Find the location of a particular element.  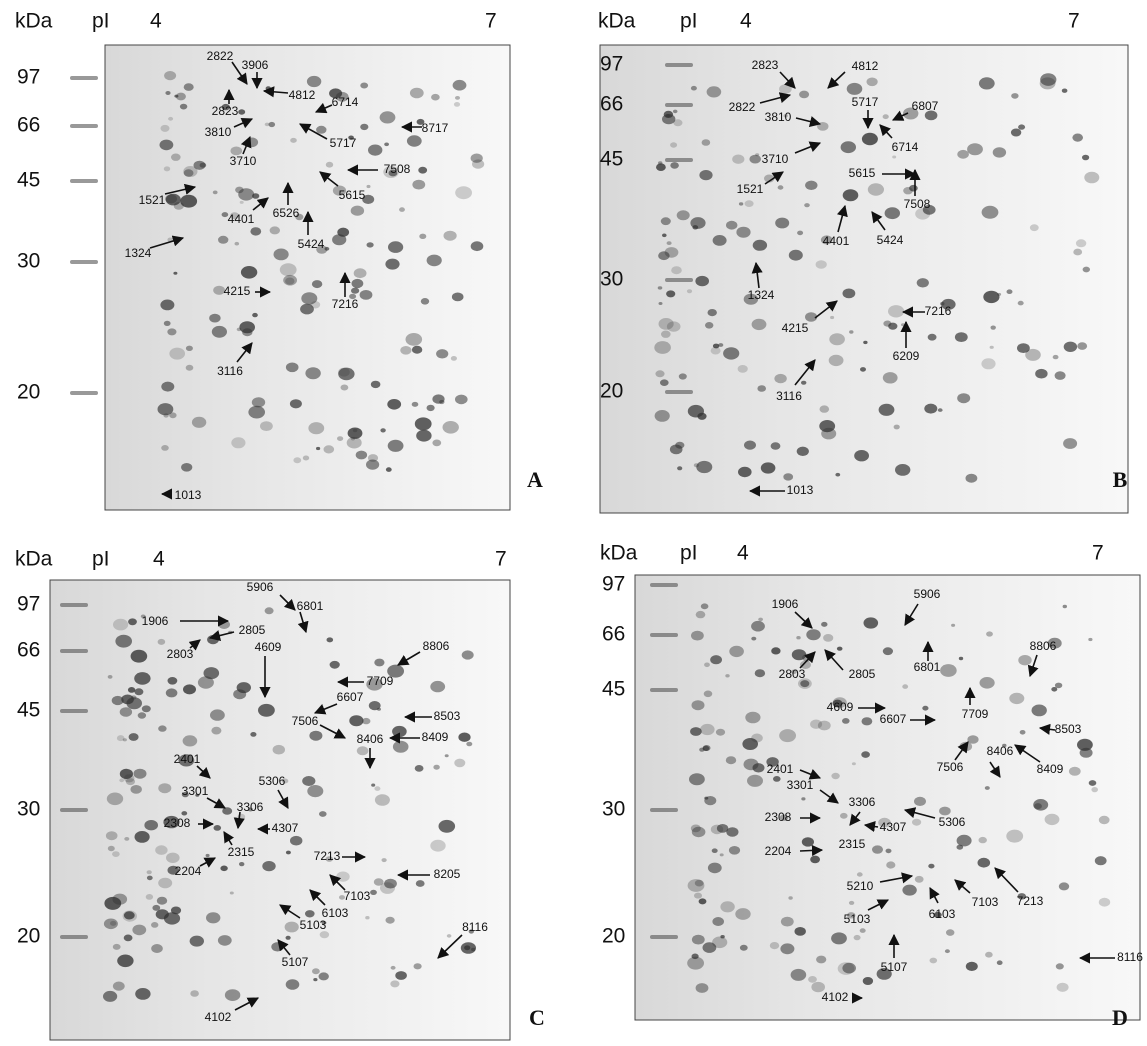

header-label: pI is located at coordinates (689, 553).